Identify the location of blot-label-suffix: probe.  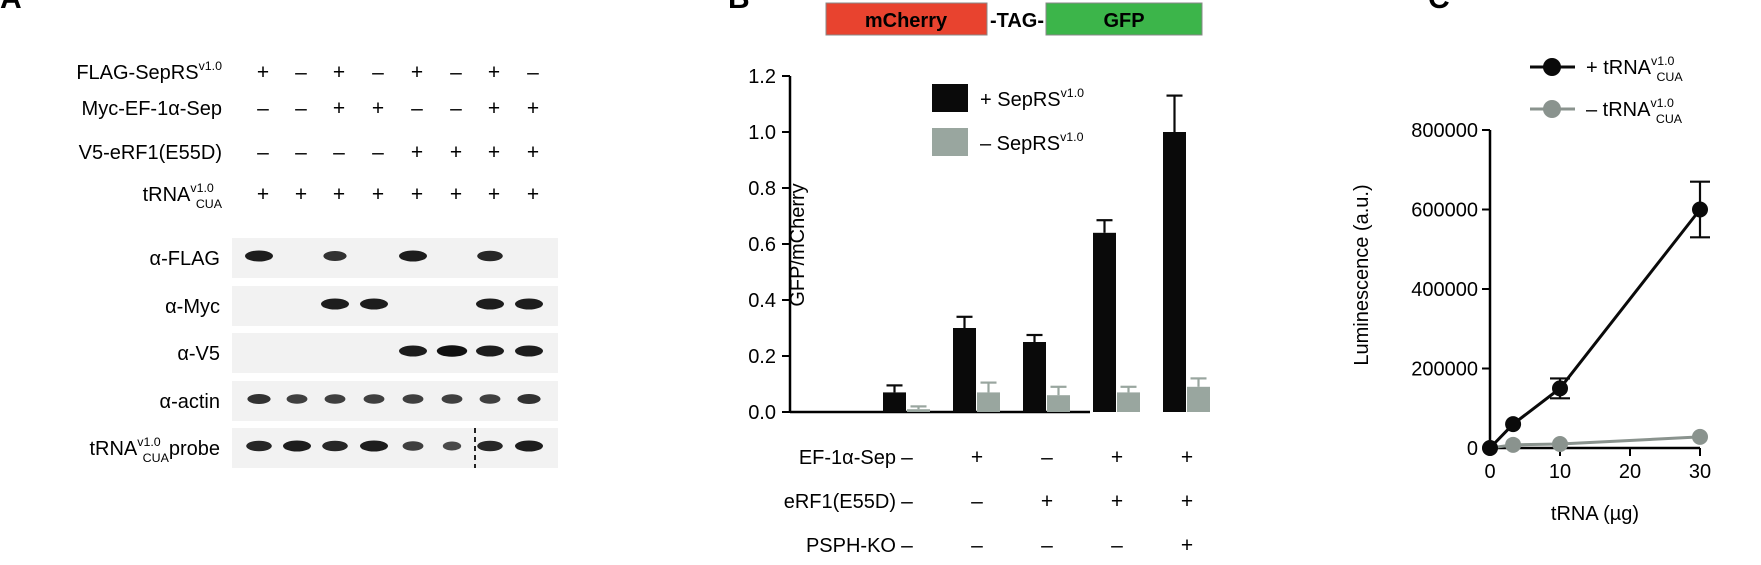
(194, 449).